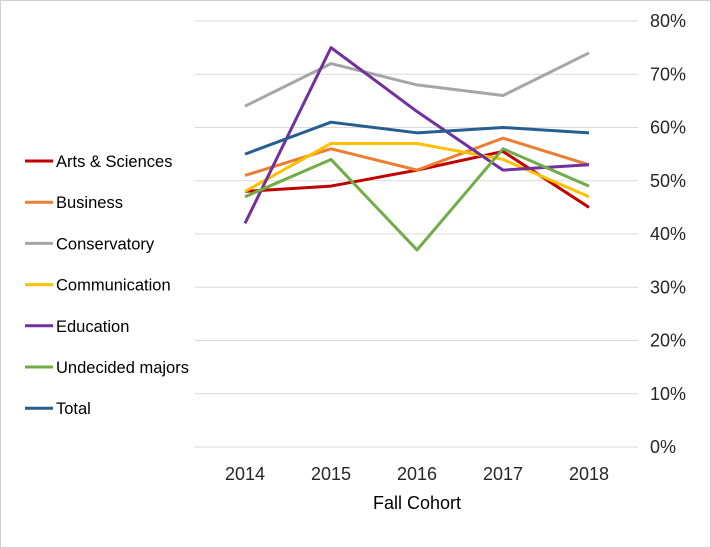 The image size is (711, 548). Describe the element at coordinates (105, 244) in the screenshot. I see `legend-label: Conservatory` at that location.